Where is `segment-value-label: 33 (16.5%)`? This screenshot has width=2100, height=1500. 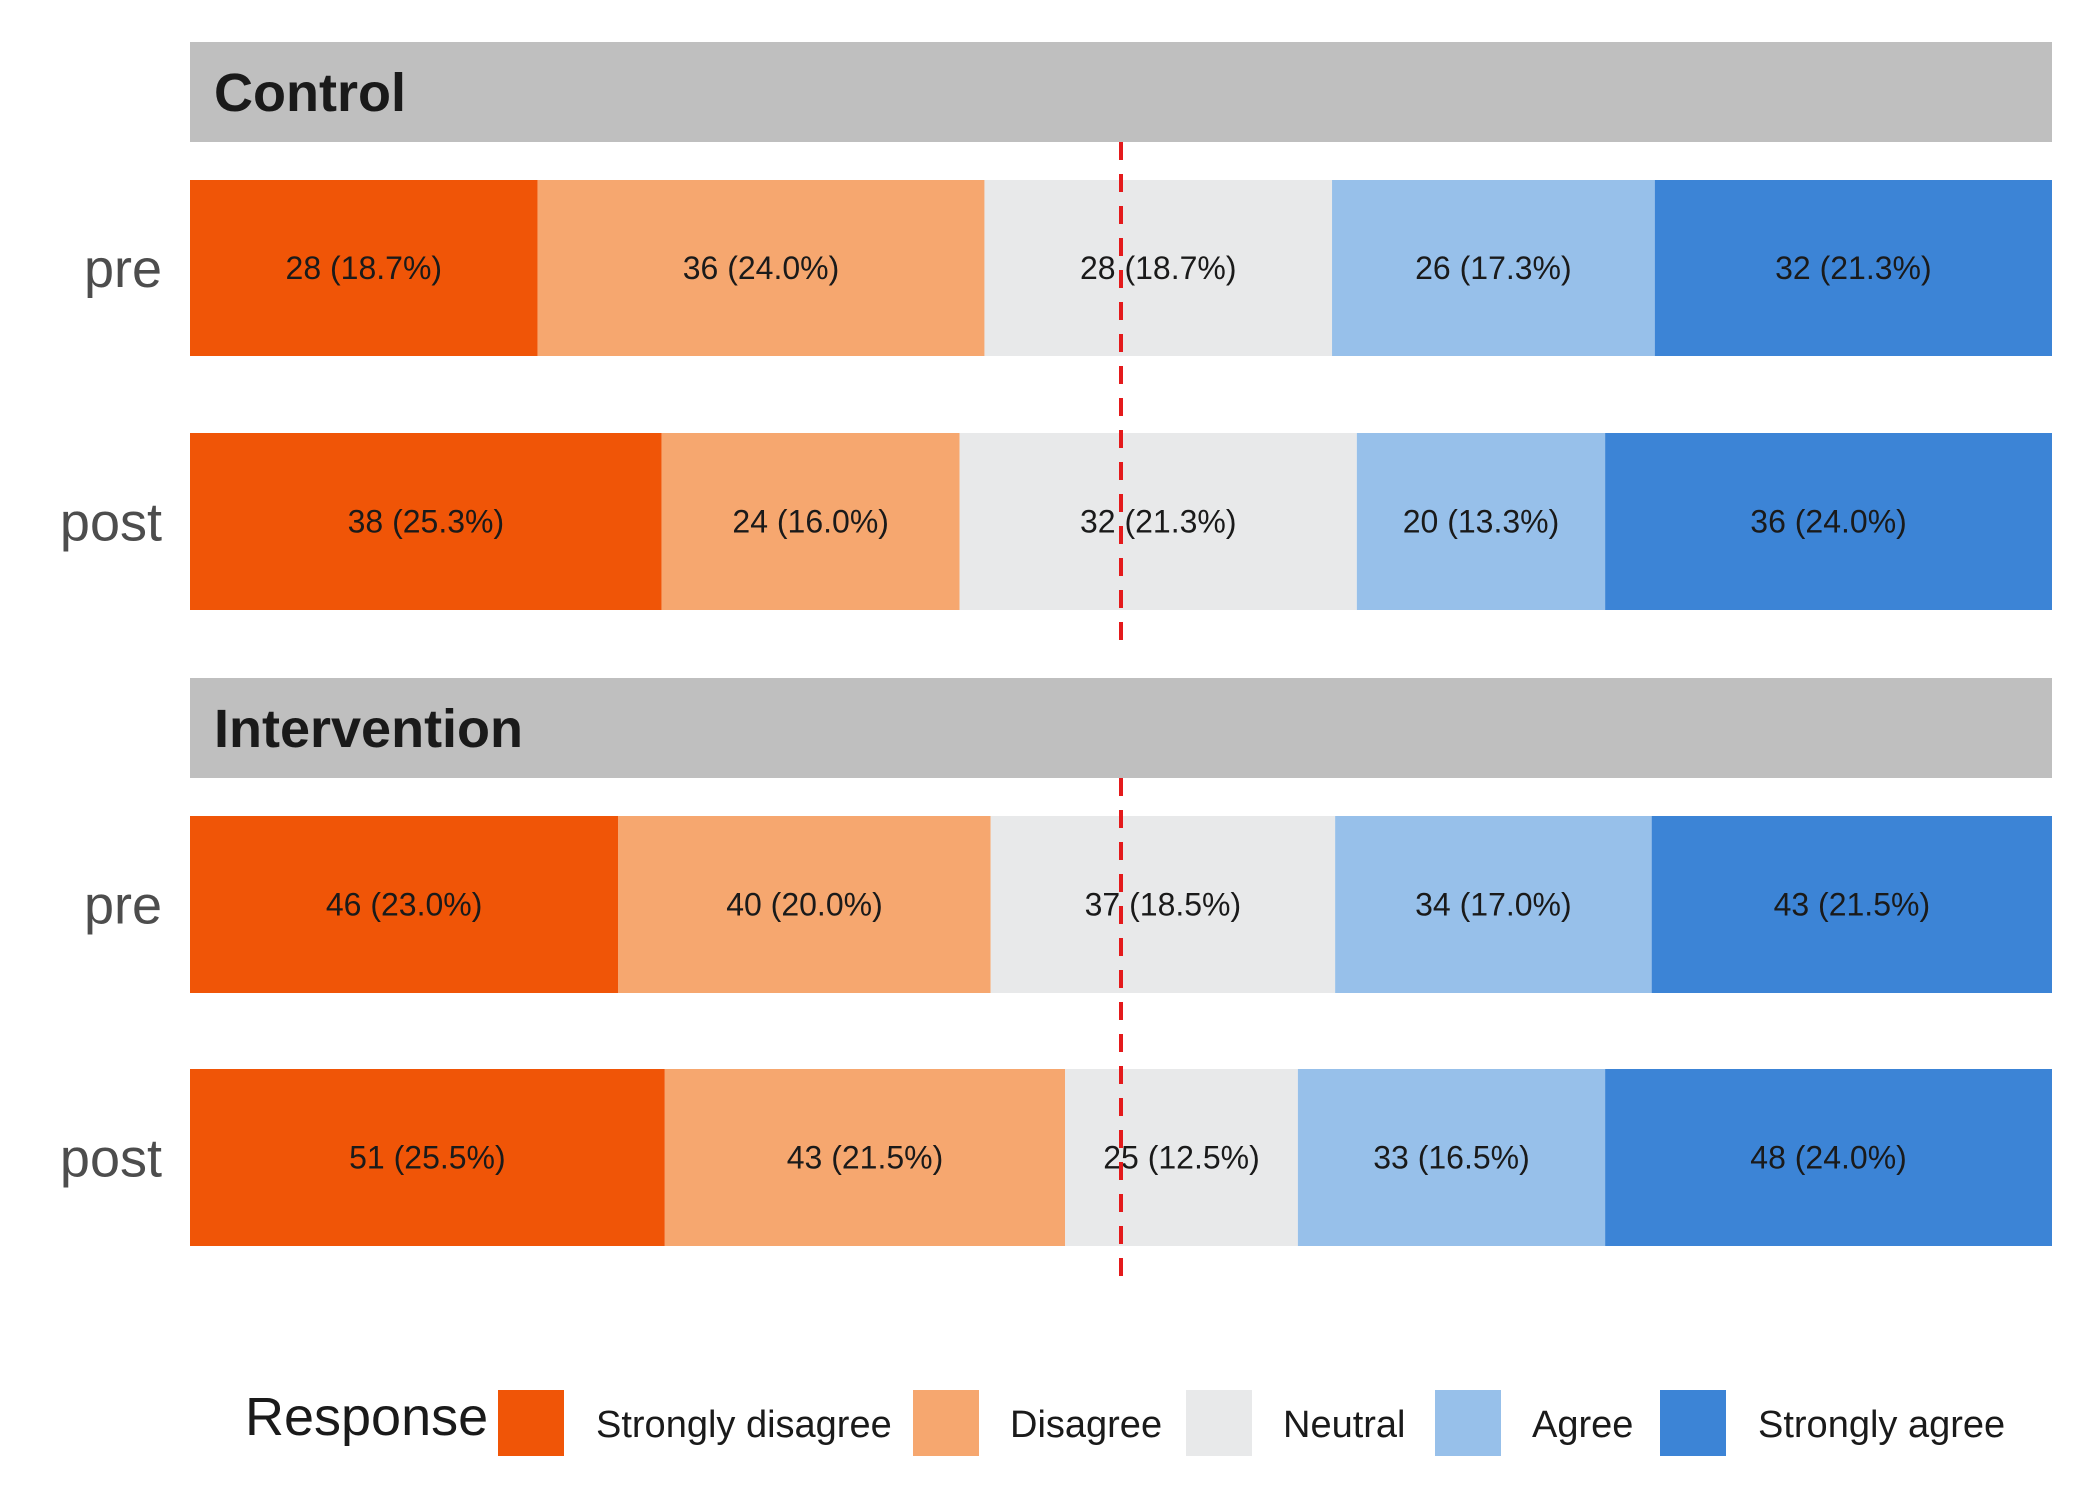 segment-value-label: 33 (16.5%) is located at coordinates (1451, 1158).